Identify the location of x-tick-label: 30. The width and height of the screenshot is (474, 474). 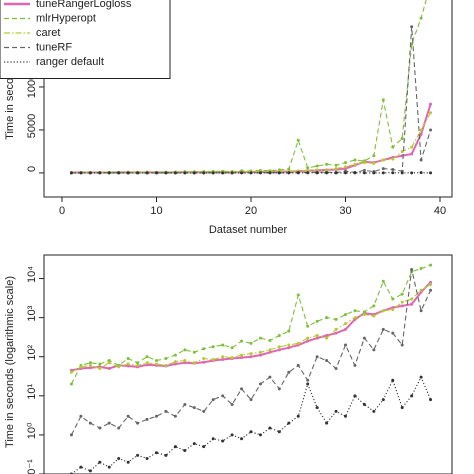
(345, 211).